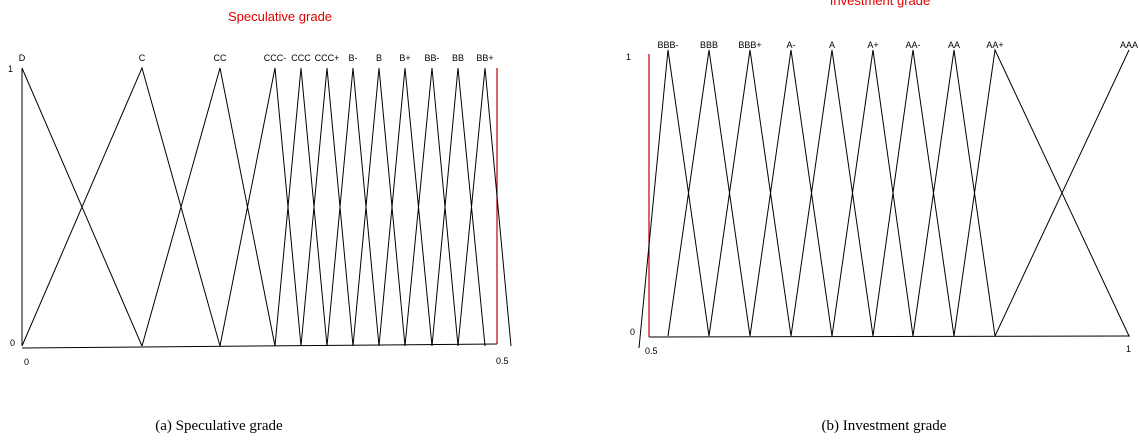  Describe the element at coordinates (379, 58) in the screenshot. I see `term-label: B` at that location.